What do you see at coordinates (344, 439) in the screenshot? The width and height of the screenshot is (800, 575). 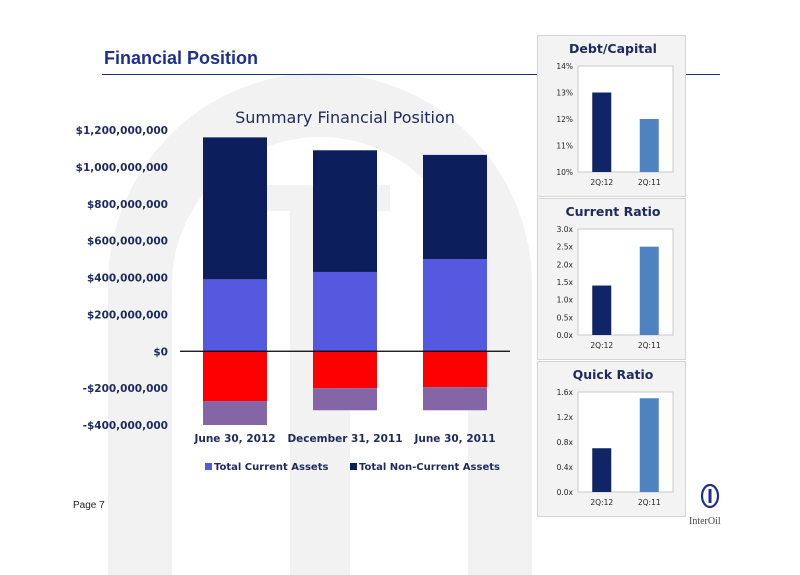 I see `x-category-label: December 31, 2011` at bounding box center [344, 439].